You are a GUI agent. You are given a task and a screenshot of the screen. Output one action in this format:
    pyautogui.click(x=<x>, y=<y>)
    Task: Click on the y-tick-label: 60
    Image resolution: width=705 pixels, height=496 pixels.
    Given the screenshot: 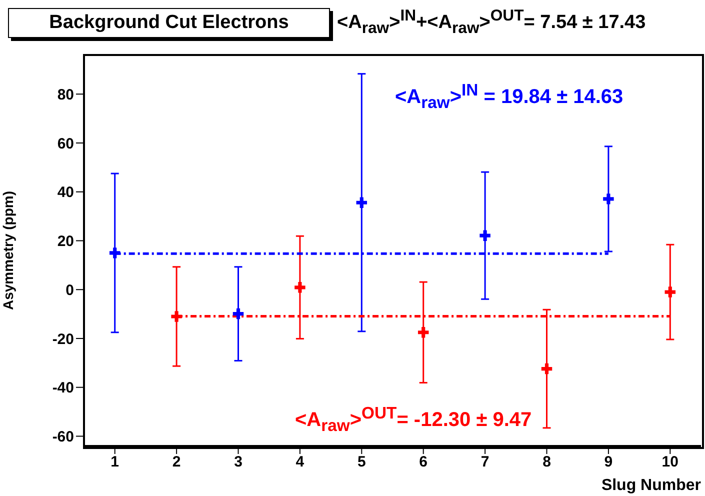 What is the action you would take?
    pyautogui.click(x=65, y=143)
    